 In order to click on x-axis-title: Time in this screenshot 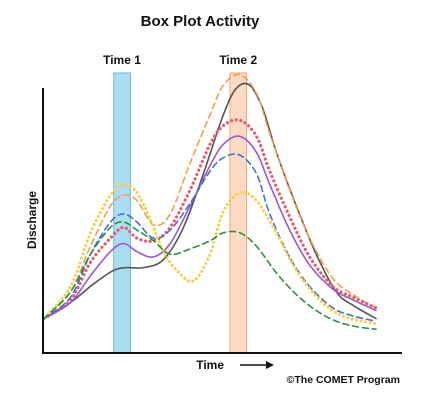, I will do `click(235, 365)`.